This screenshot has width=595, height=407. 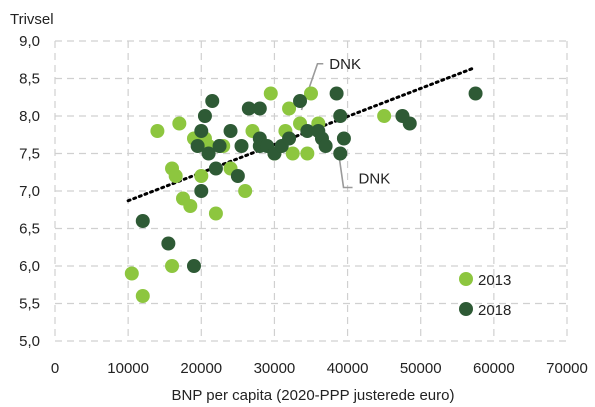 I want to click on y-tick-label: 8,5, so click(x=29, y=79).